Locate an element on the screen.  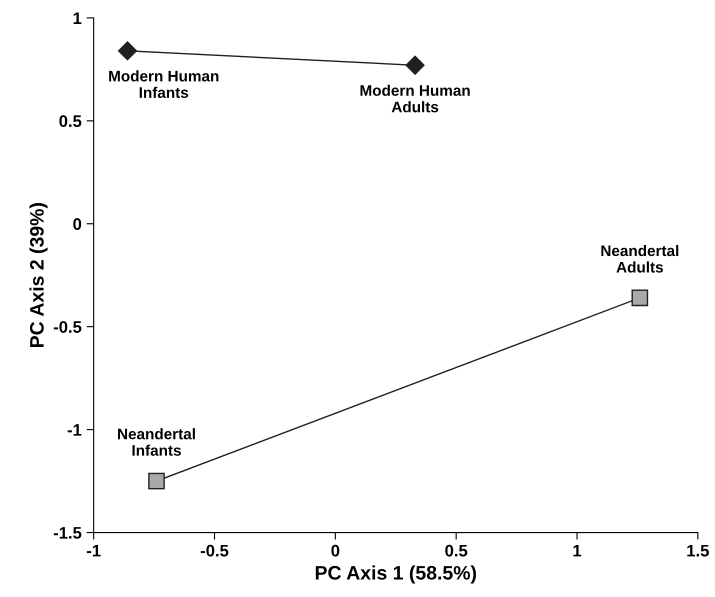
x-tick-label: 0 is located at coordinates (335, 550).